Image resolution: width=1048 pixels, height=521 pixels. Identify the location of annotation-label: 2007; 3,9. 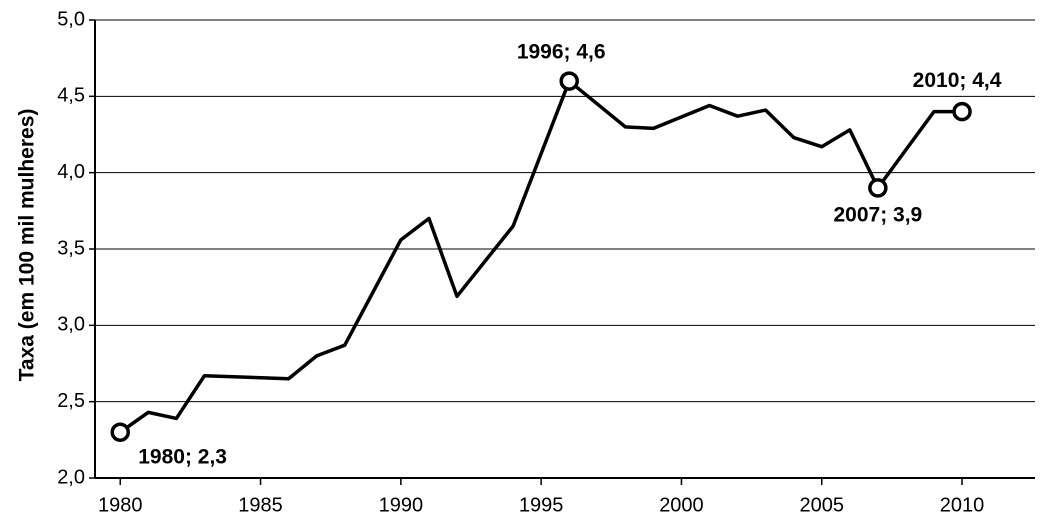
(877, 214).